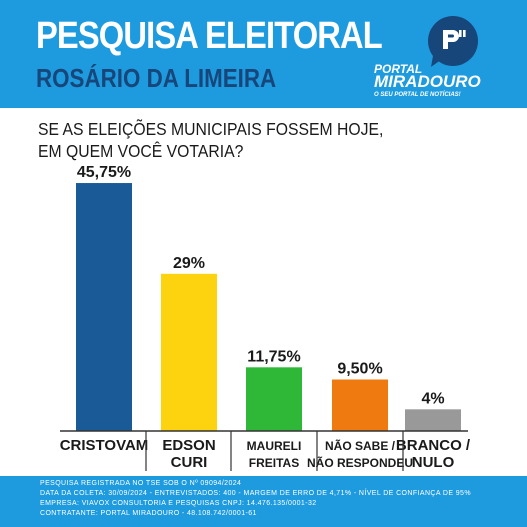 This screenshot has height=527, width=527. What do you see at coordinates (274, 446) in the screenshot?
I see `category-label-2-0: MAURELI` at bounding box center [274, 446].